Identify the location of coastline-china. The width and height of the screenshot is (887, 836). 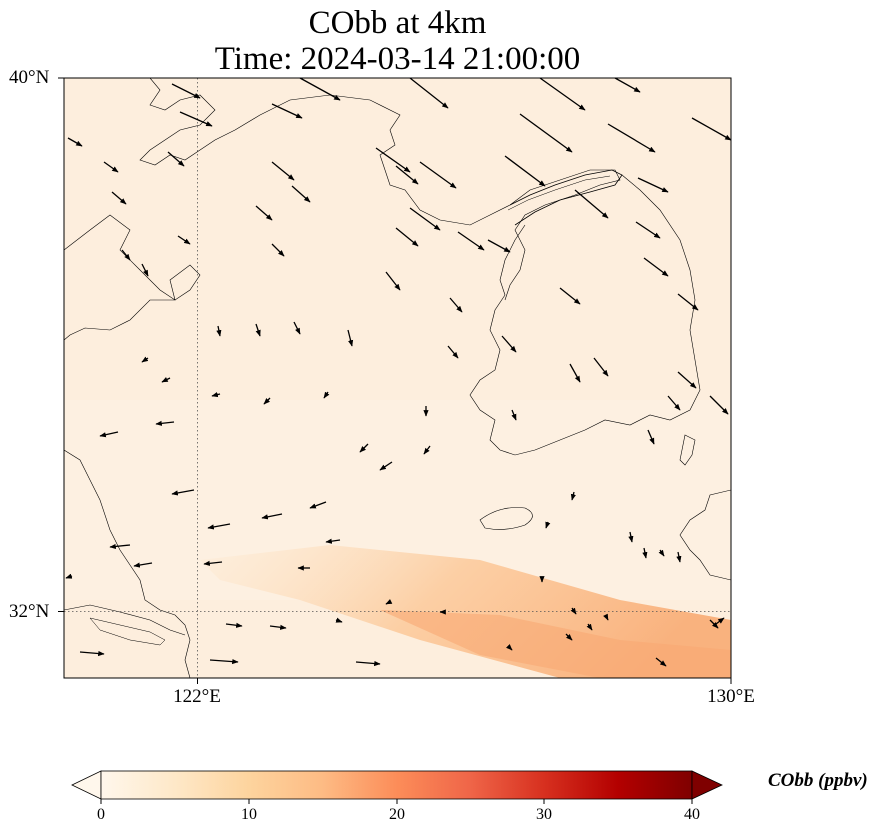
(132, 277).